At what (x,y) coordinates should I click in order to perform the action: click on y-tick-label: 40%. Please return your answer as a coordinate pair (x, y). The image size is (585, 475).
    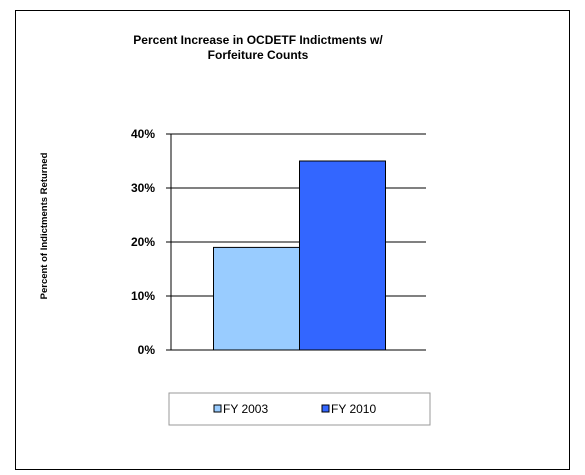
    Looking at the image, I should click on (143, 134).